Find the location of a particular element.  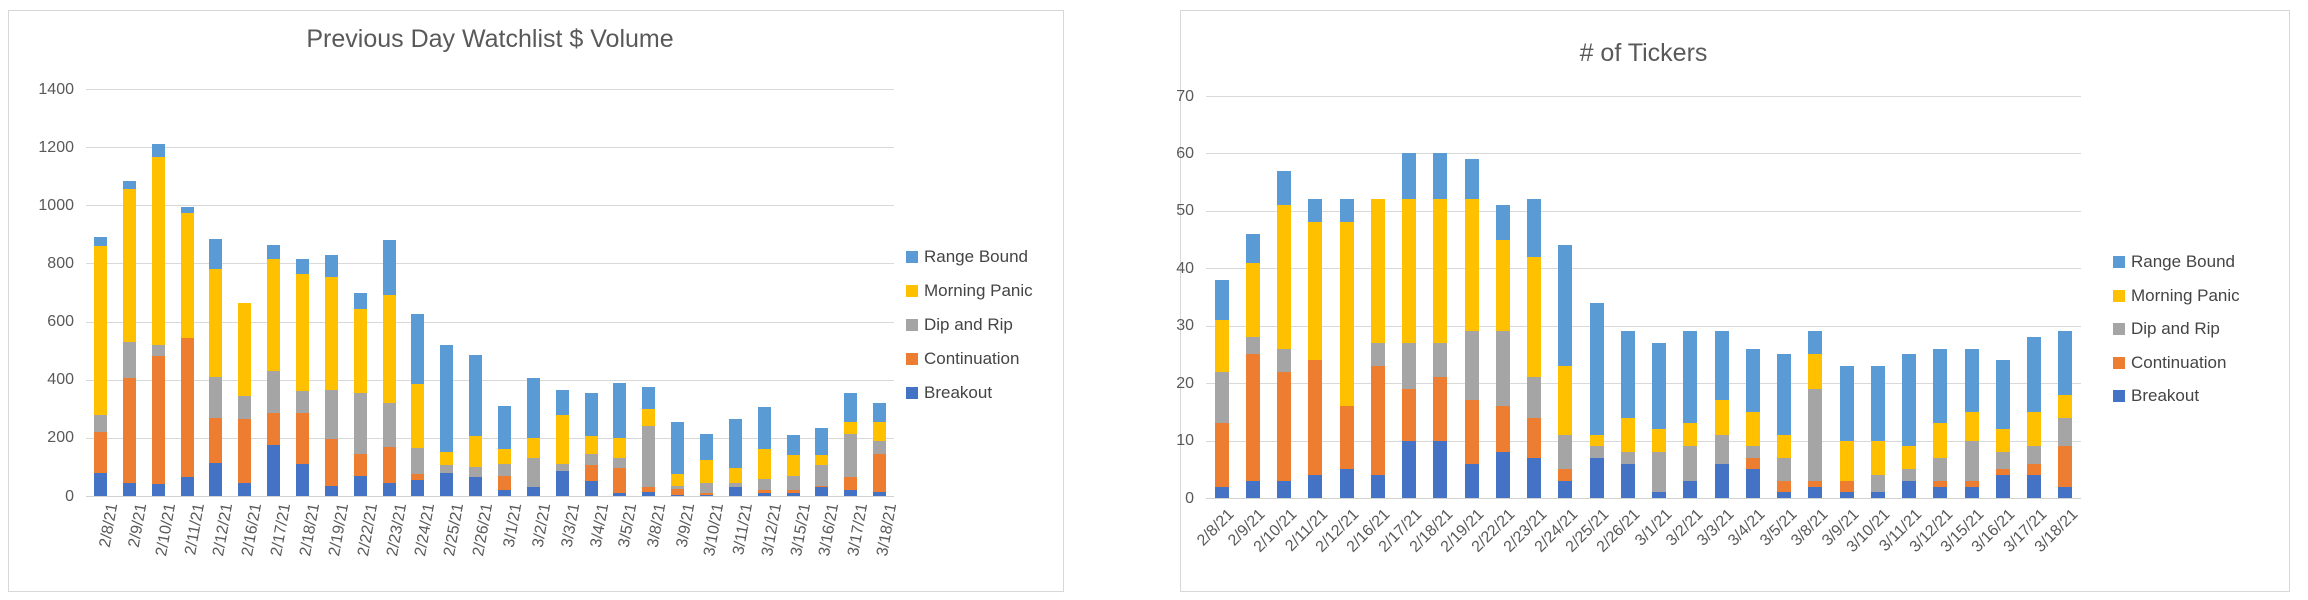

bar-2/16/21 is located at coordinates (1377, 348).